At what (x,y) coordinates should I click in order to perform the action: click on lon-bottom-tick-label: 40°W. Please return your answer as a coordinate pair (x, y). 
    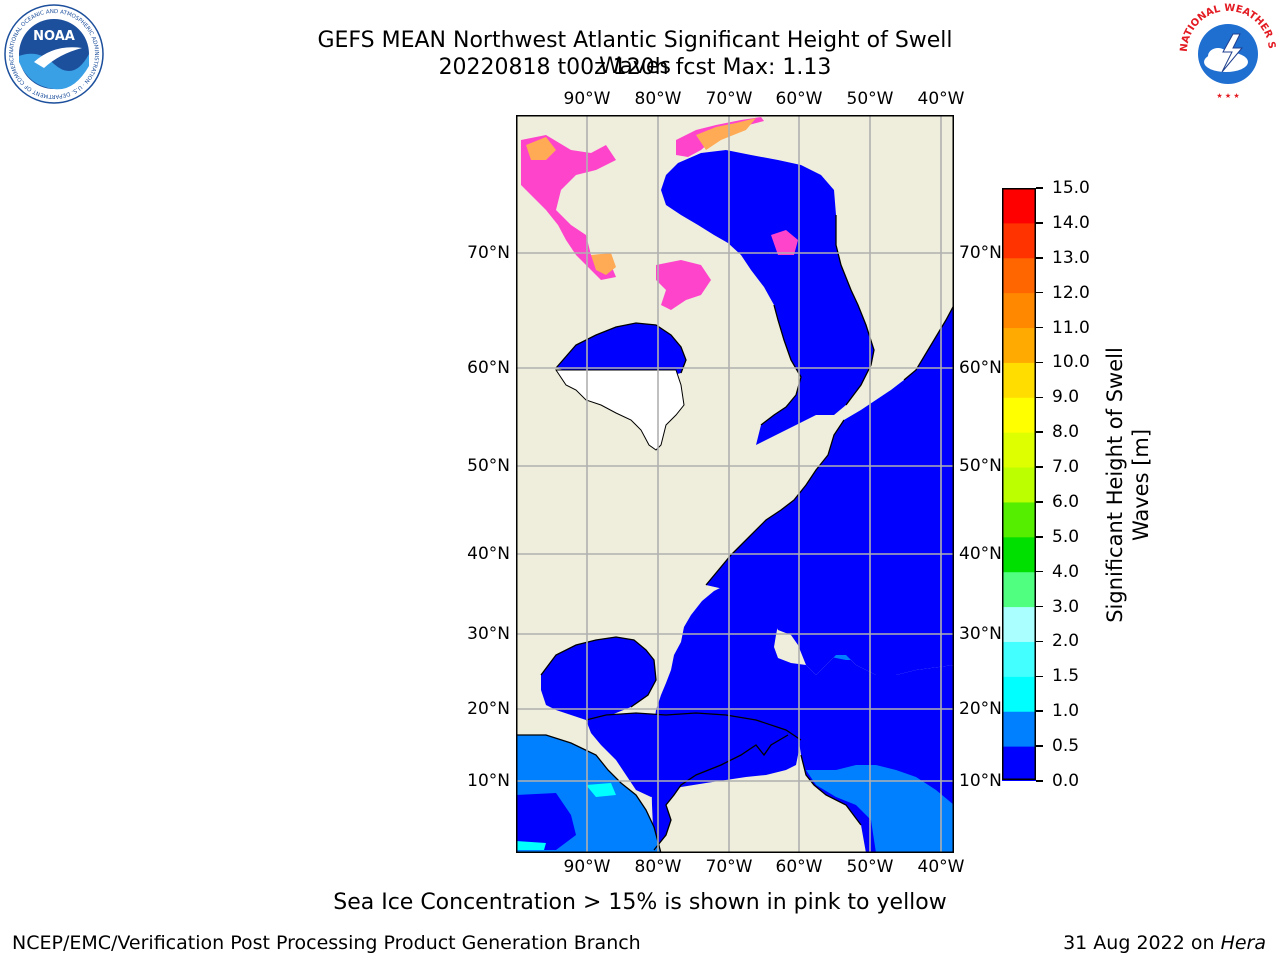
    Looking at the image, I should click on (941, 867).